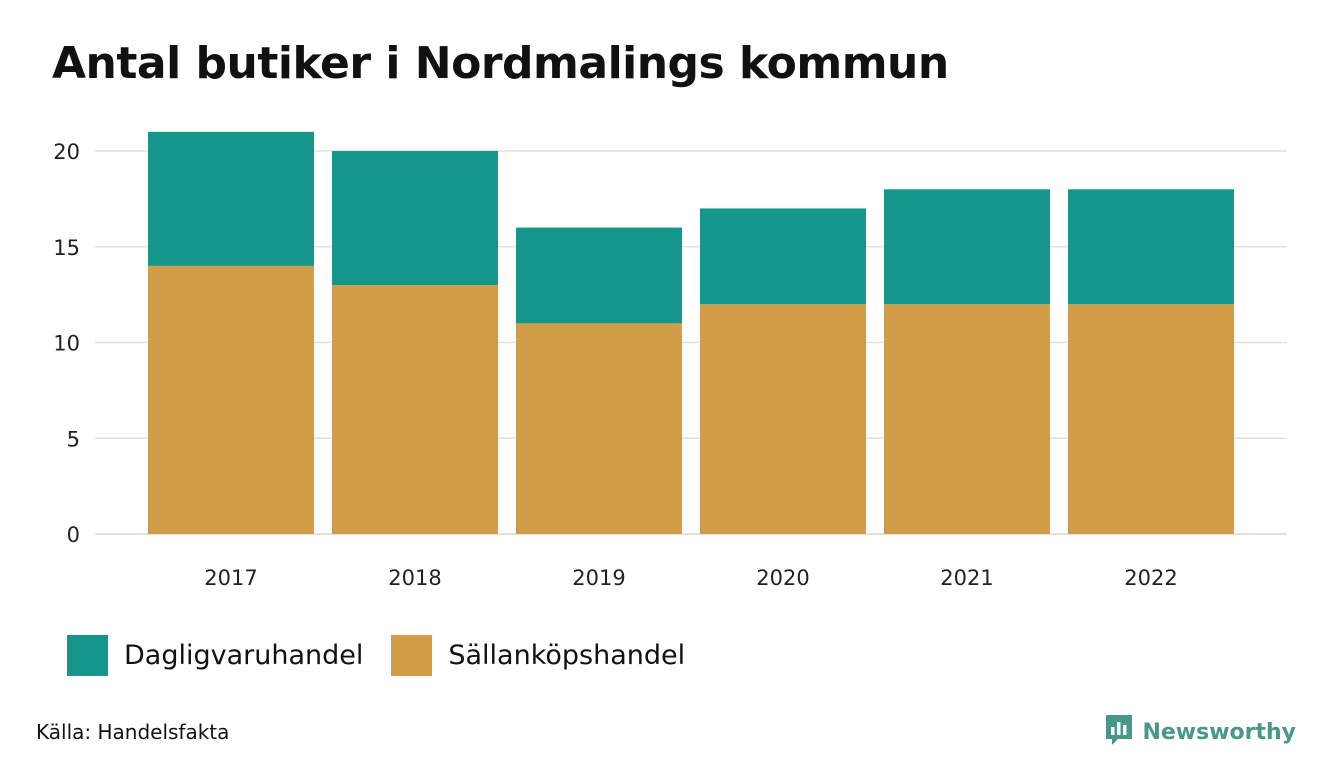  Describe the element at coordinates (231, 198) in the screenshot. I see `bar-dagligvaruhandel-2017` at that location.